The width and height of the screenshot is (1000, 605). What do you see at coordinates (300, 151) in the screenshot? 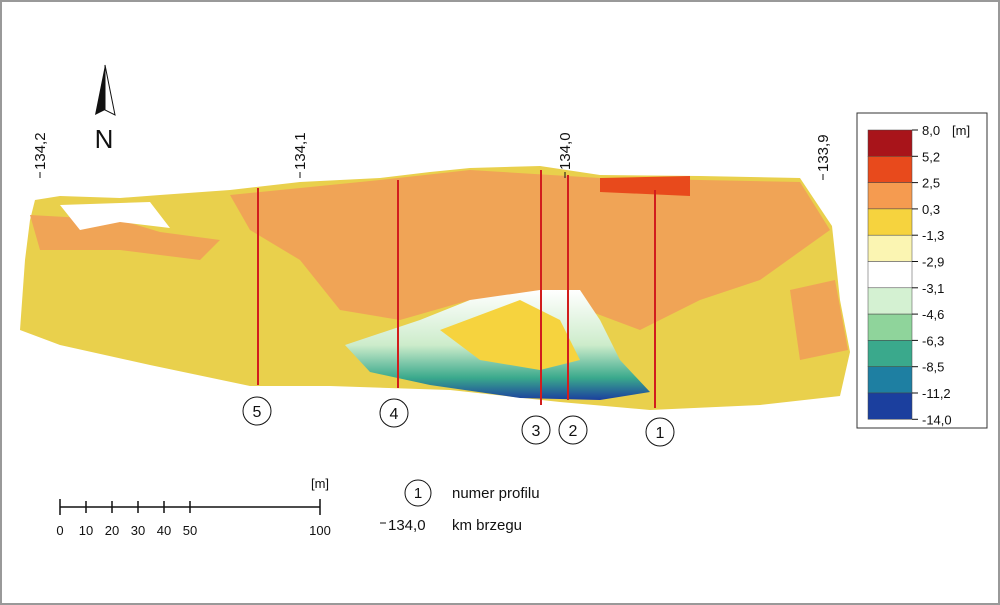
I see `km-label: 134,1` at bounding box center [300, 151].